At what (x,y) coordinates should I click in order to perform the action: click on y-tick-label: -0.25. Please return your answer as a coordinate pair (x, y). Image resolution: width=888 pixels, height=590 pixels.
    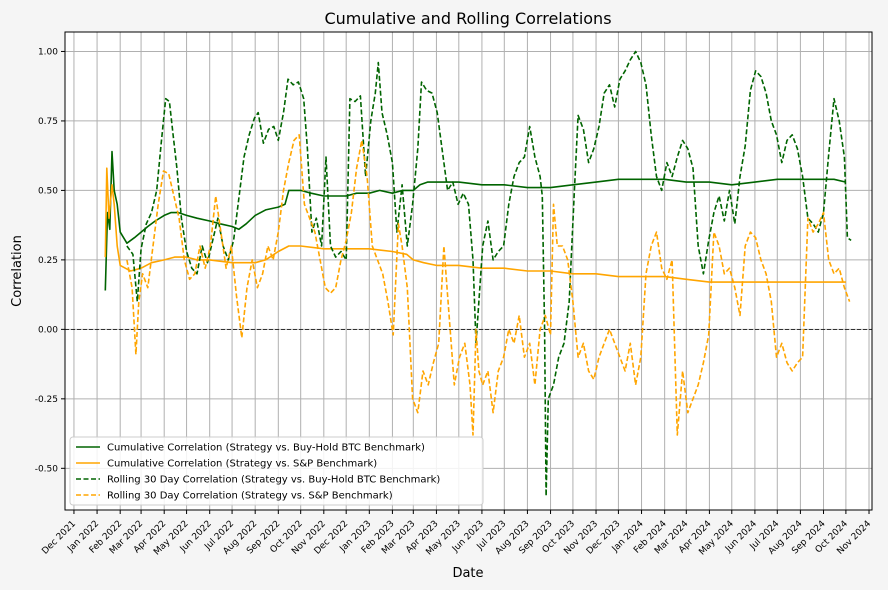
    Looking at the image, I should click on (46, 400).